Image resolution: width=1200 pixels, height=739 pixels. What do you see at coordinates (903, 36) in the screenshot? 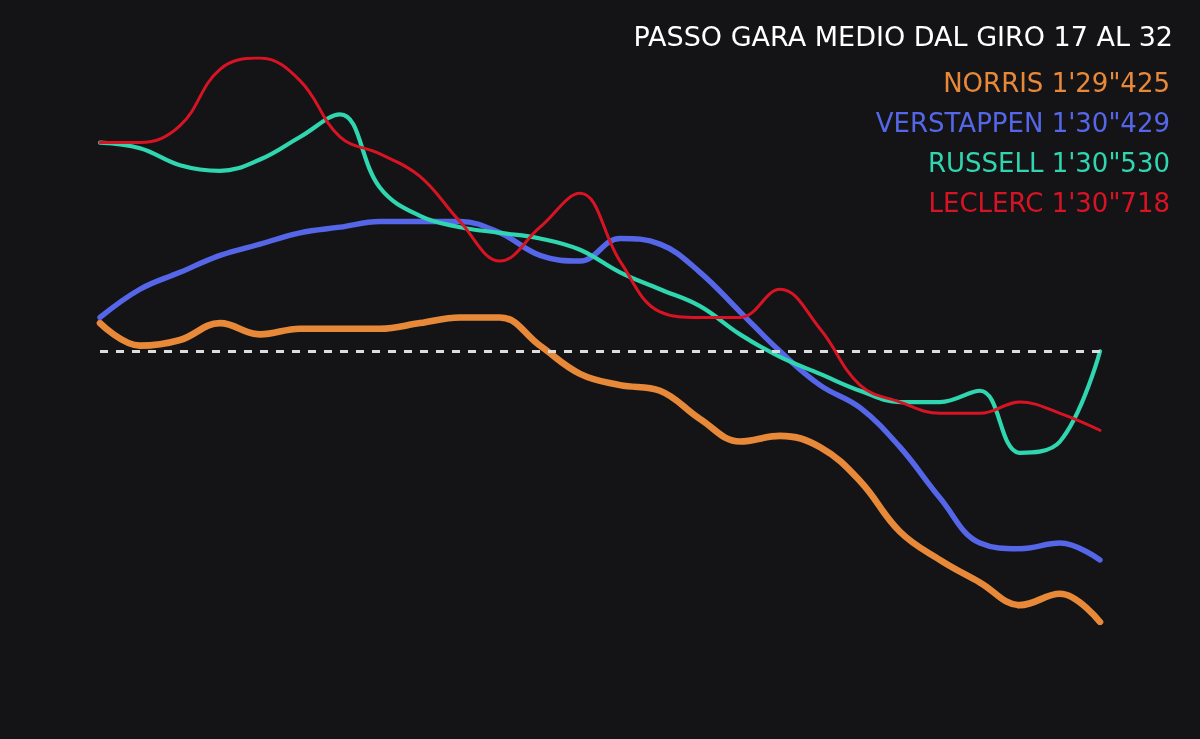
I see `chart-title: PASSO GARA MEDIO DAL GIRO 17 AL 32` at bounding box center [903, 36].